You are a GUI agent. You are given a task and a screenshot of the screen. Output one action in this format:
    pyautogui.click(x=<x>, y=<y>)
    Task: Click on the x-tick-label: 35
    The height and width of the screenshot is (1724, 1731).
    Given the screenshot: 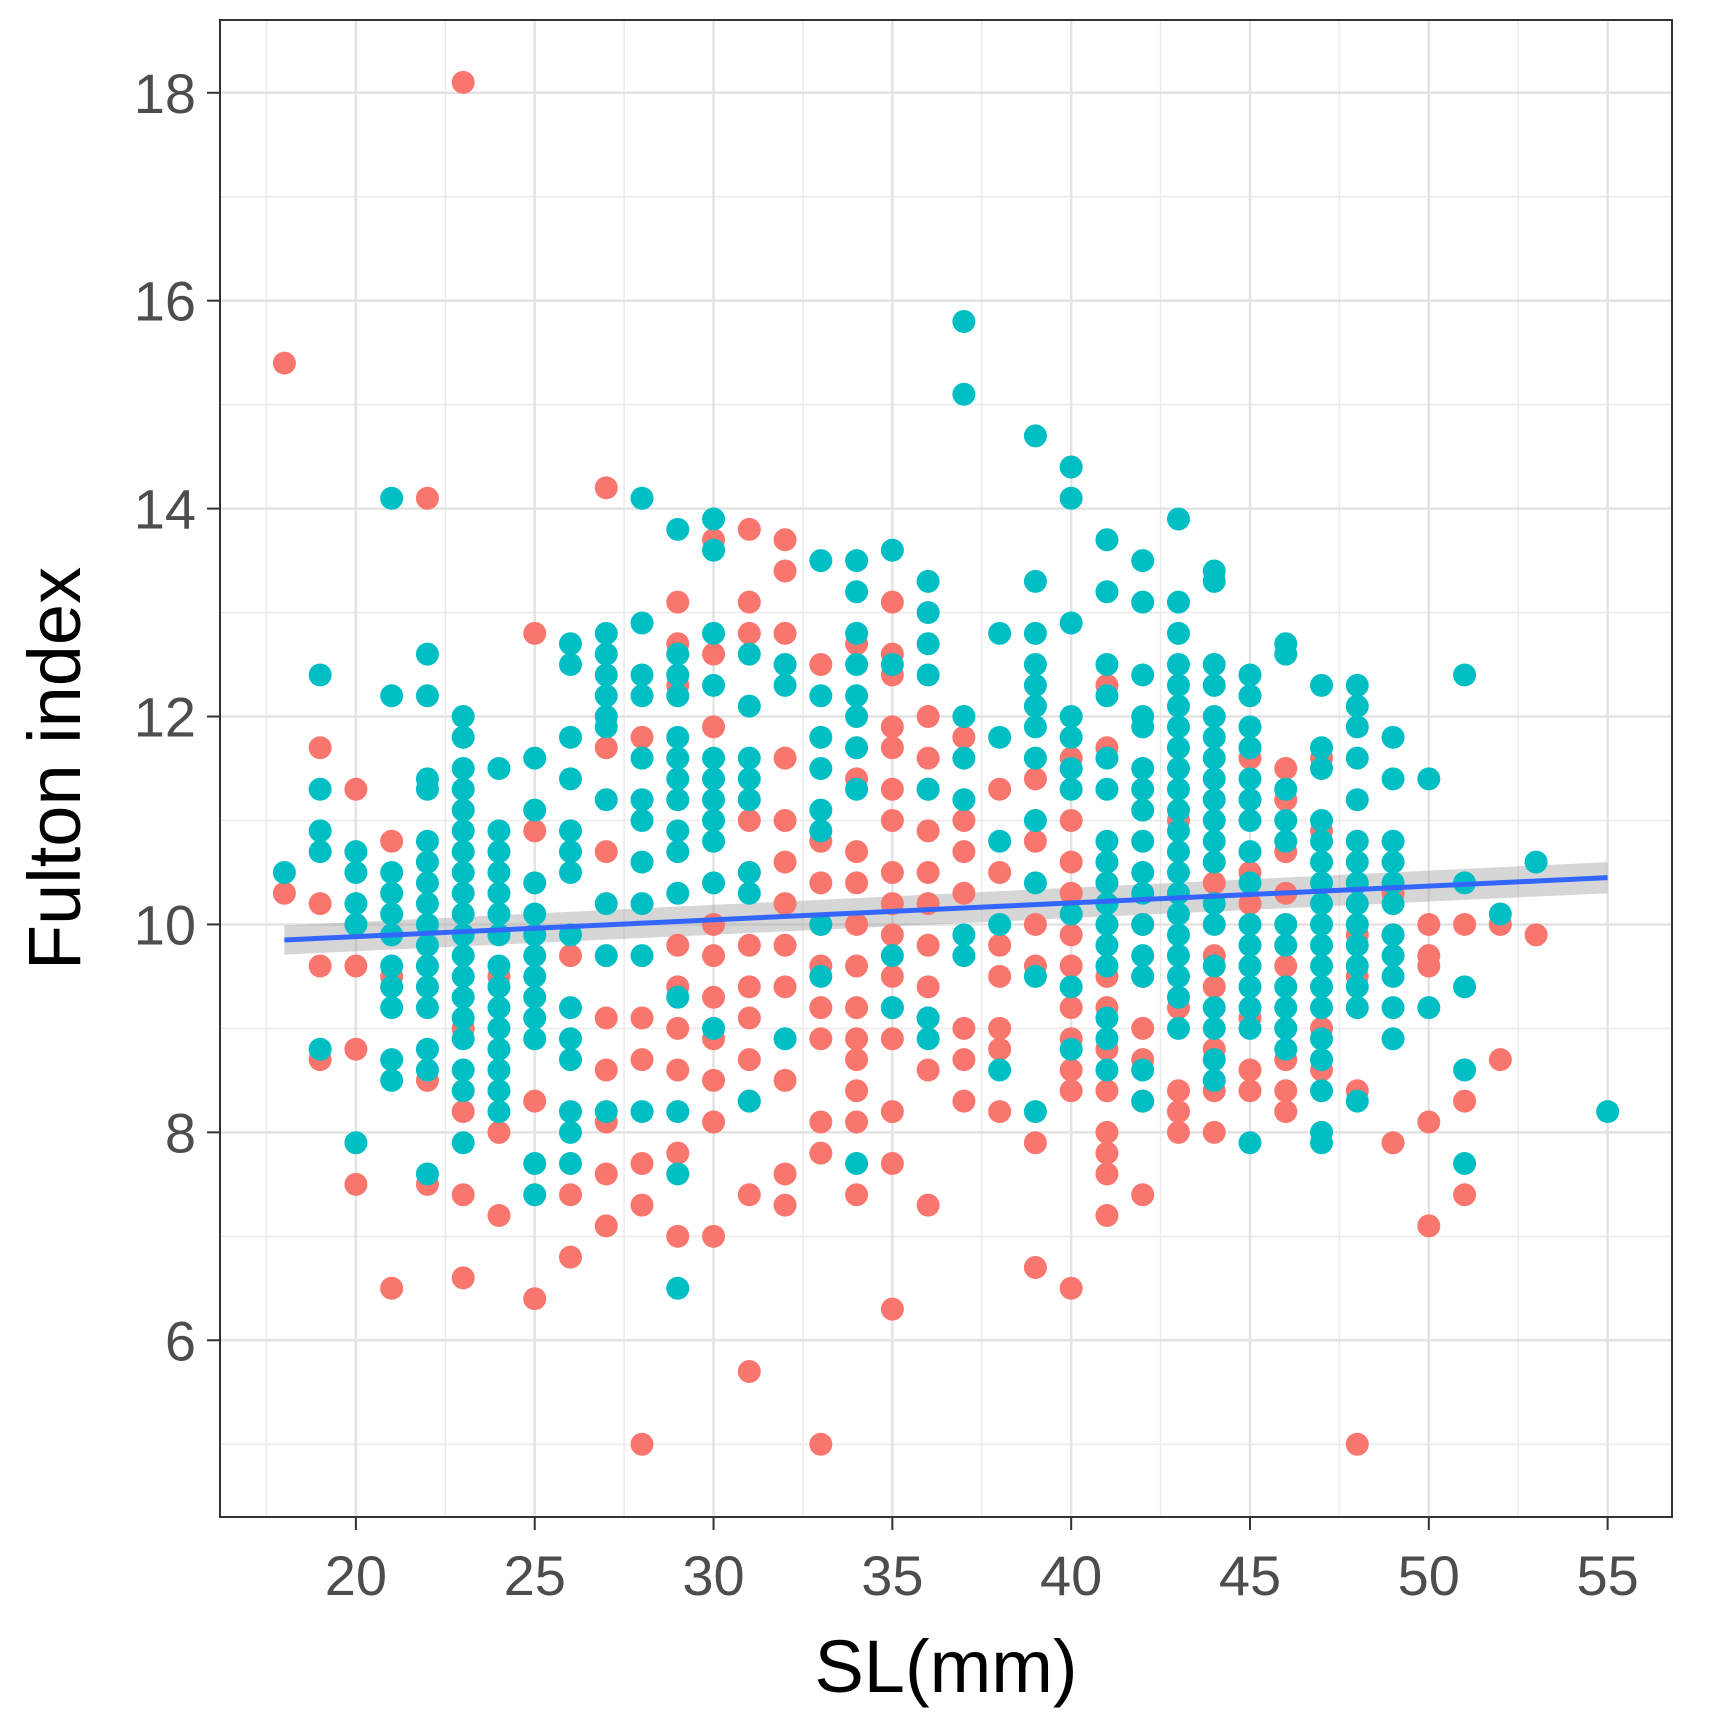 What is the action you would take?
    pyautogui.click(x=892, y=1575)
    